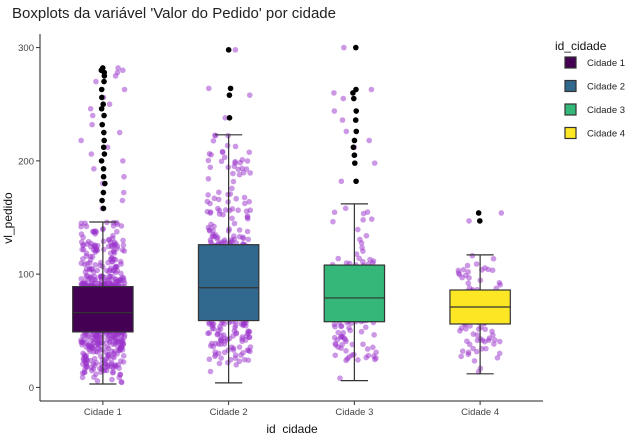 The image size is (638, 434). What do you see at coordinates (581, 46) in the screenshot?
I see `legend-title: id_cidade` at bounding box center [581, 46].